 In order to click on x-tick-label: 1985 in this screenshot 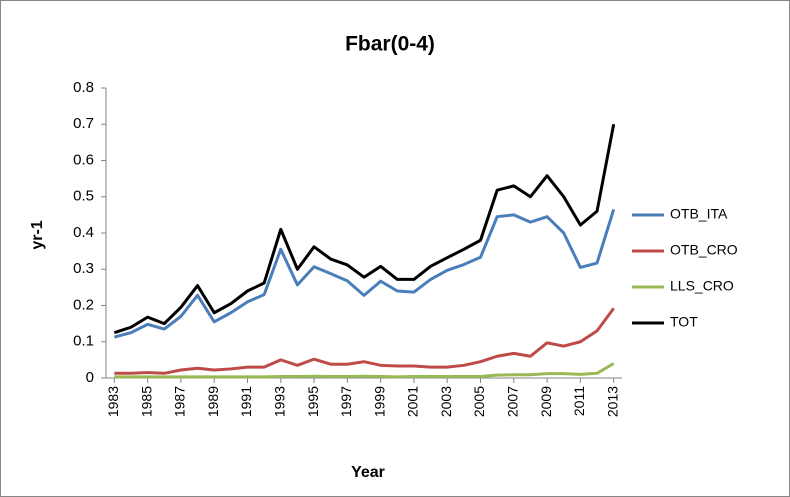, I will do `click(146, 401)`.